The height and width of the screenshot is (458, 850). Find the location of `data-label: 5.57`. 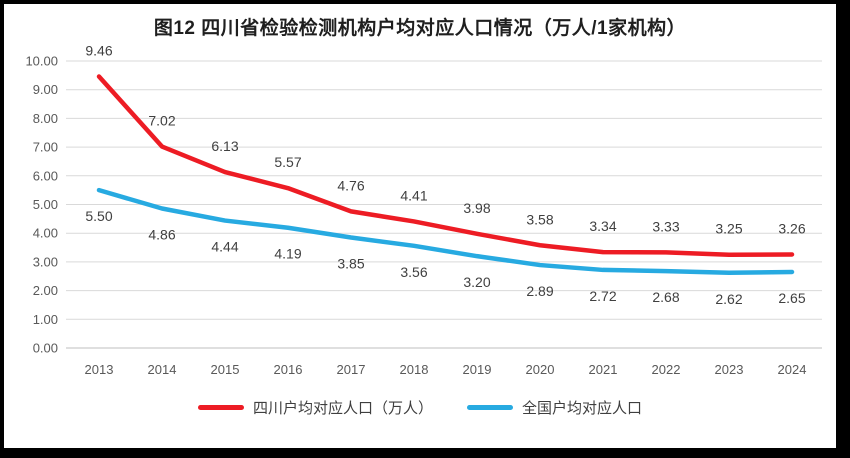

data-label: 5.57 is located at coordinates (287, 162).